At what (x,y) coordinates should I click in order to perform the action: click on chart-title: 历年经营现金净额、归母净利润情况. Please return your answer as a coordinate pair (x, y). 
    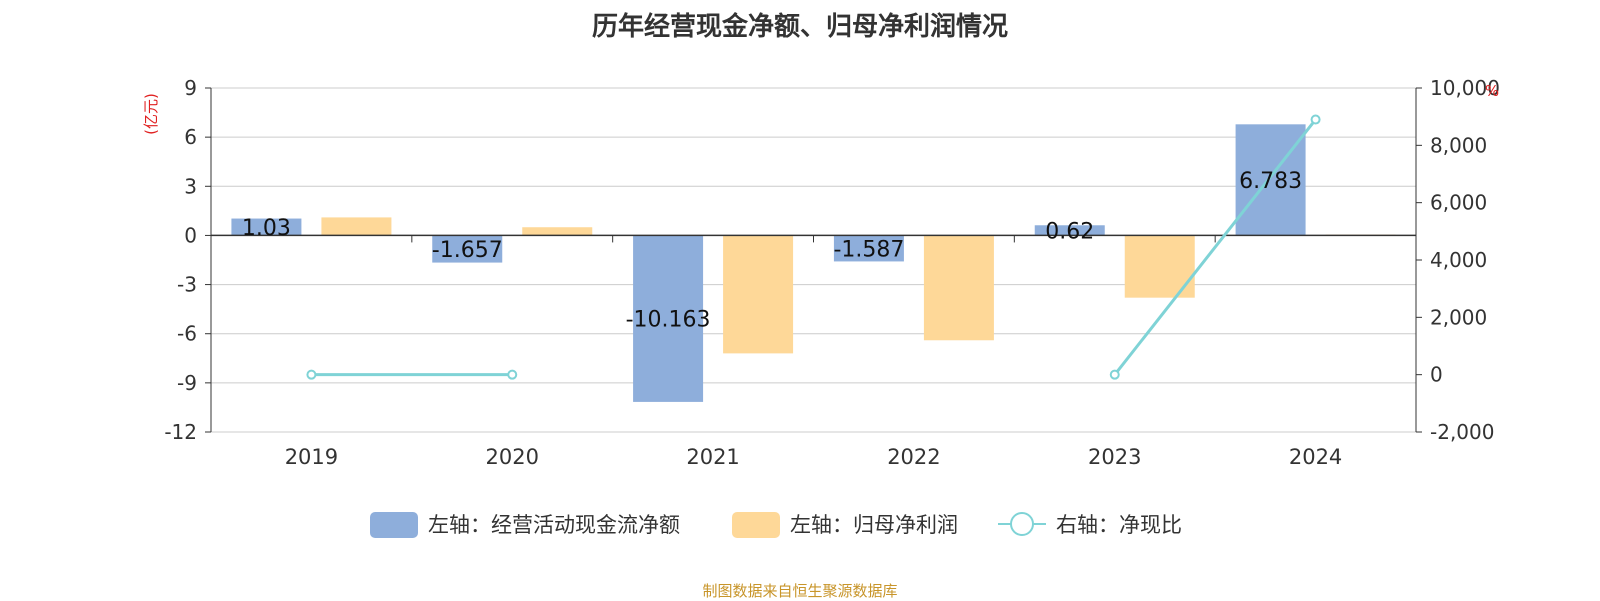
    Looking at the image, I should click on (799, 27).